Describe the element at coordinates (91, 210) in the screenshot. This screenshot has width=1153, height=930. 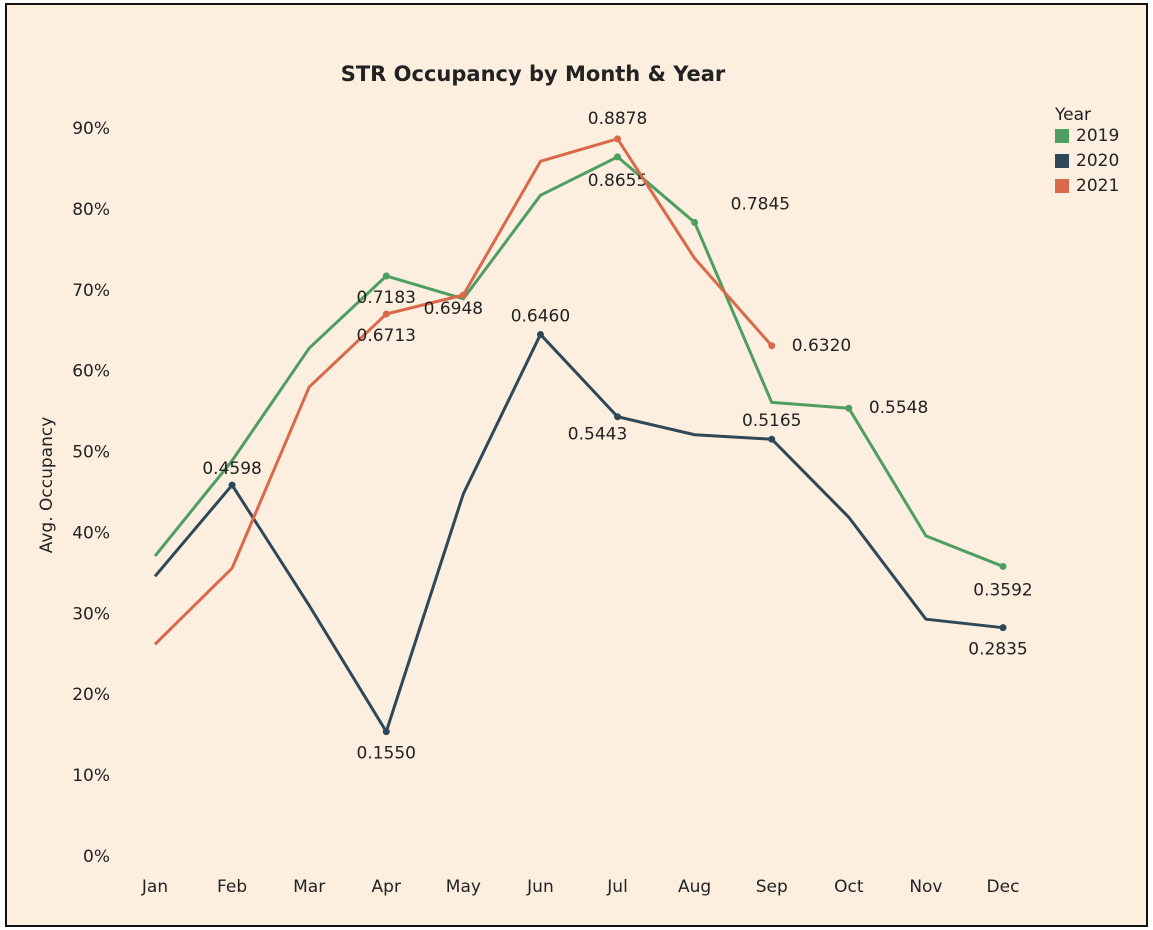
I see `y-tick-label: 80%` at that location.